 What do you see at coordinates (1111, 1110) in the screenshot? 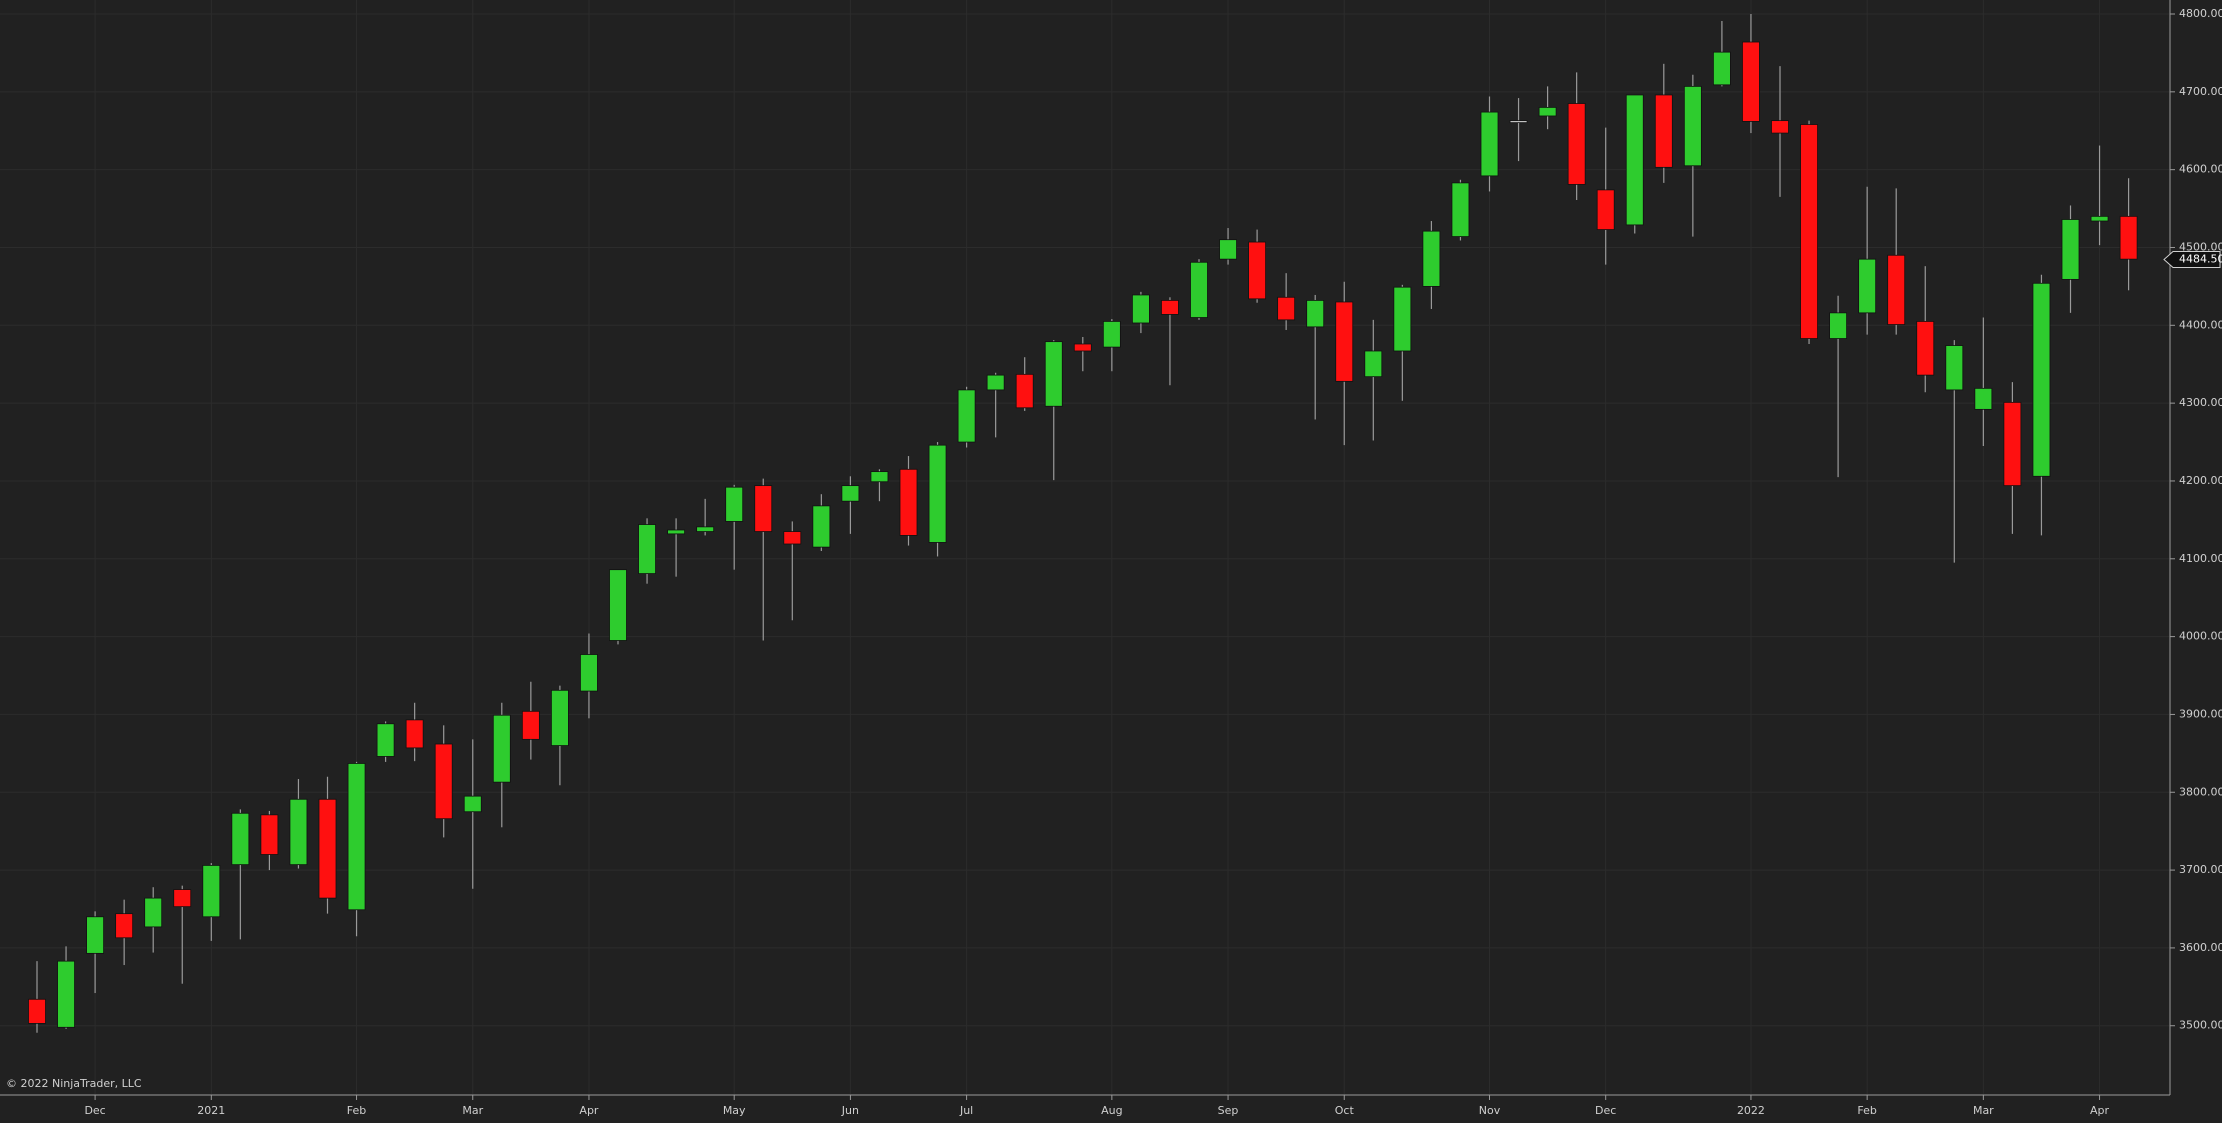
I see `x-tick-label: Aug` at bounding box center [1111, 1110].